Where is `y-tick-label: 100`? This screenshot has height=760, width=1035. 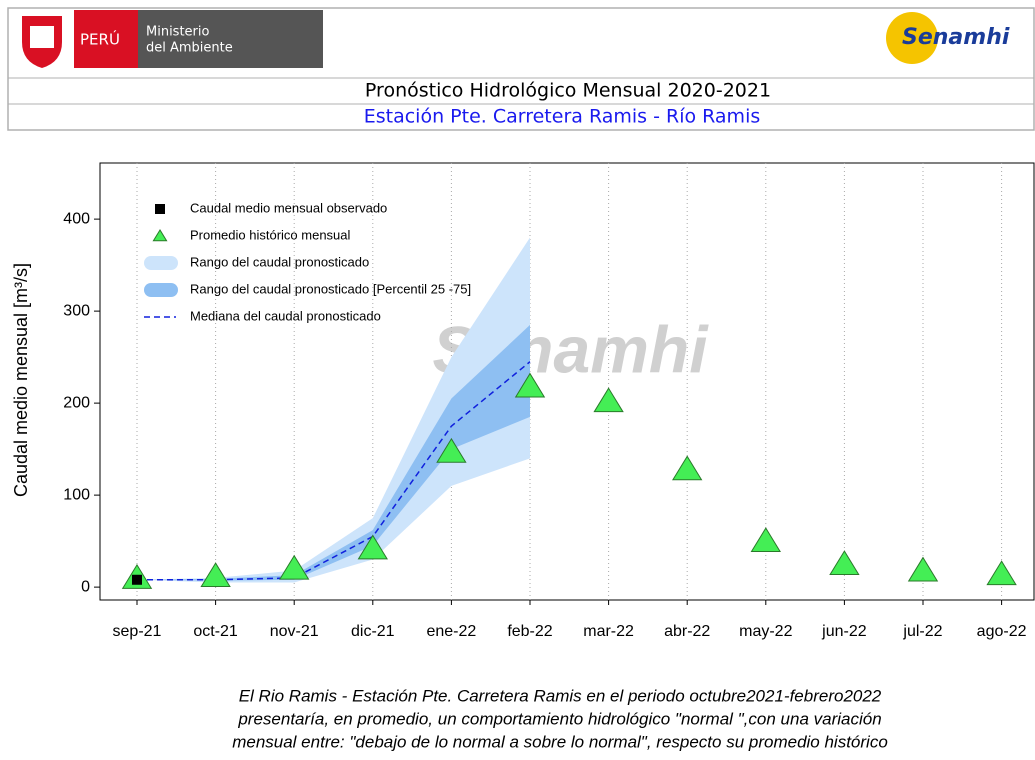 y-tick-label: 100 is located at coordinates (76, 494).